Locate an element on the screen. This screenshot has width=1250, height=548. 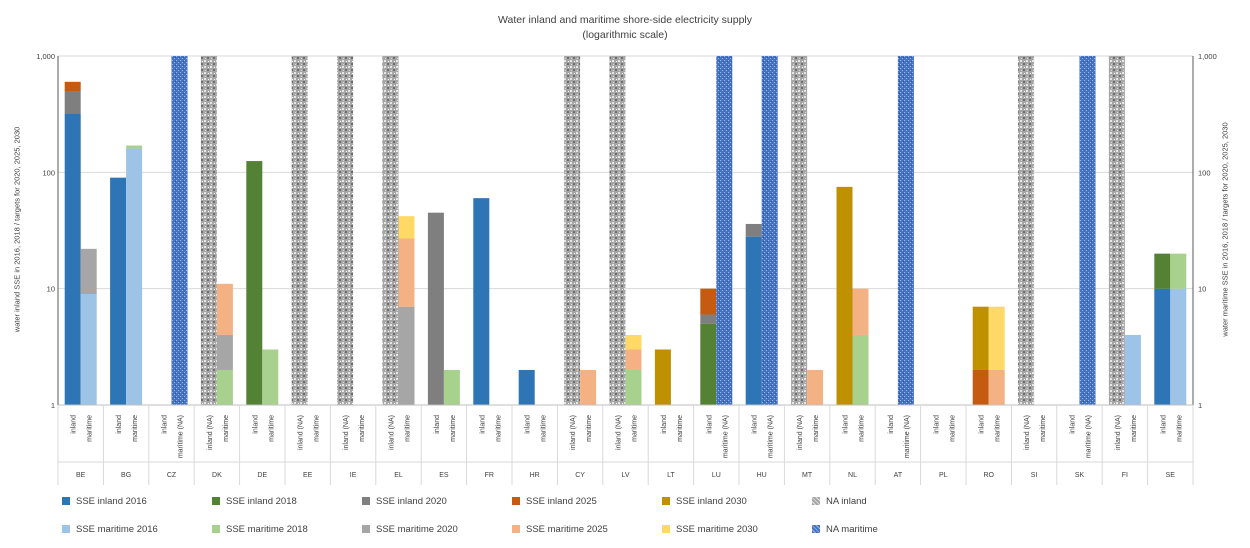
y-tick-label-left: 1 is located at coordinates (53, 405).